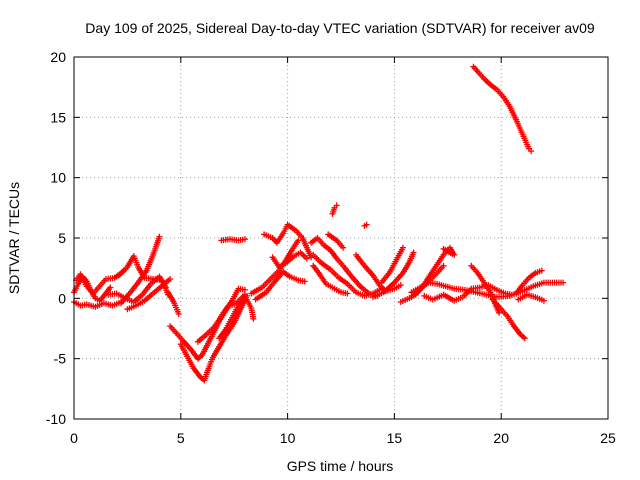 This screenshot has height=480, width=640. What do you see at coordinates (288, 438) in the screenshot?
I see `x-tick-label: 10` at bounding box center [288, 438].